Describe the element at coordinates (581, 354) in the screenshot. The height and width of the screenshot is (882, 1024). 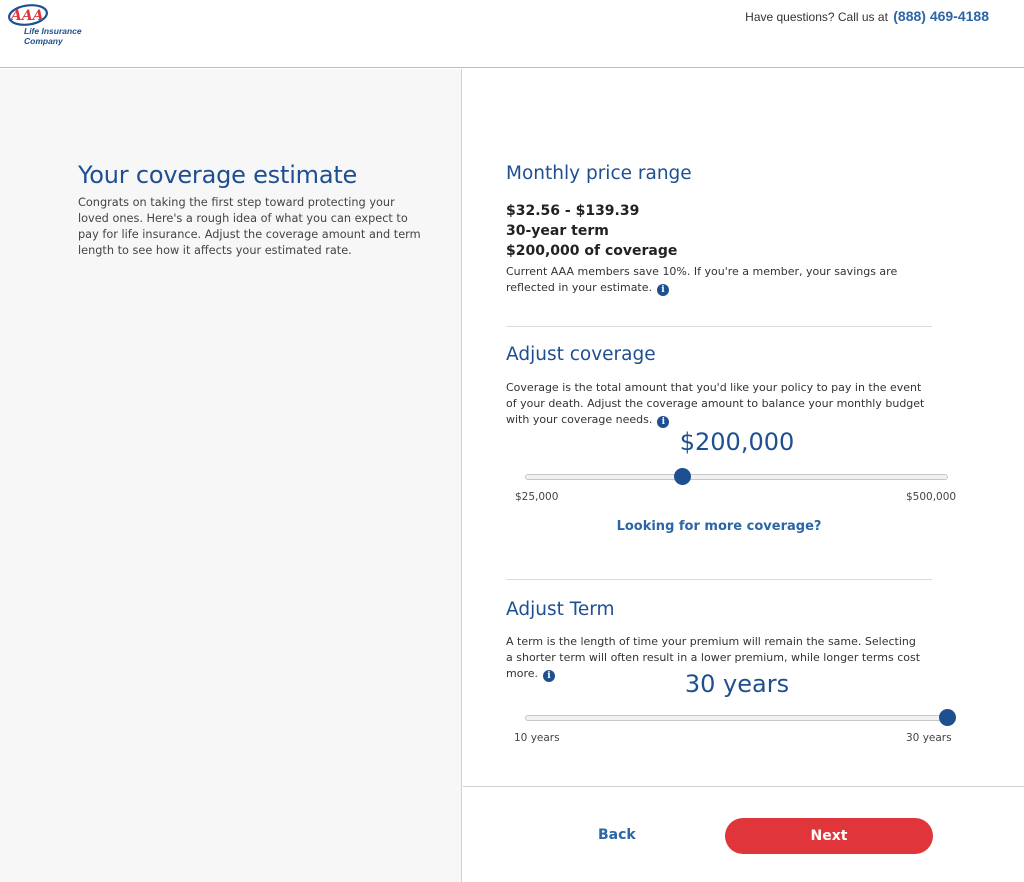
I see `coverage-section-title: Adjust coverage` at that location.